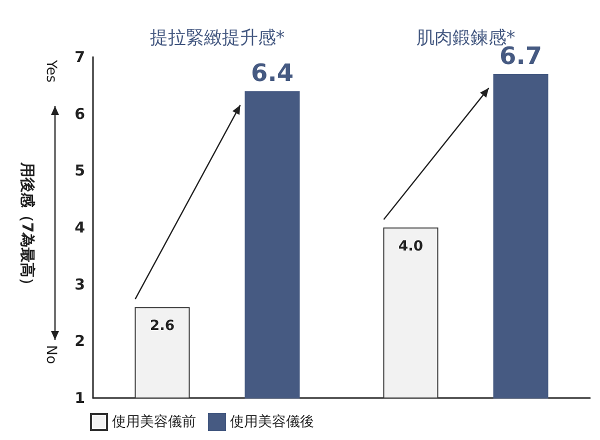  I want to click on data-label: 2.6, so click(162, 326).